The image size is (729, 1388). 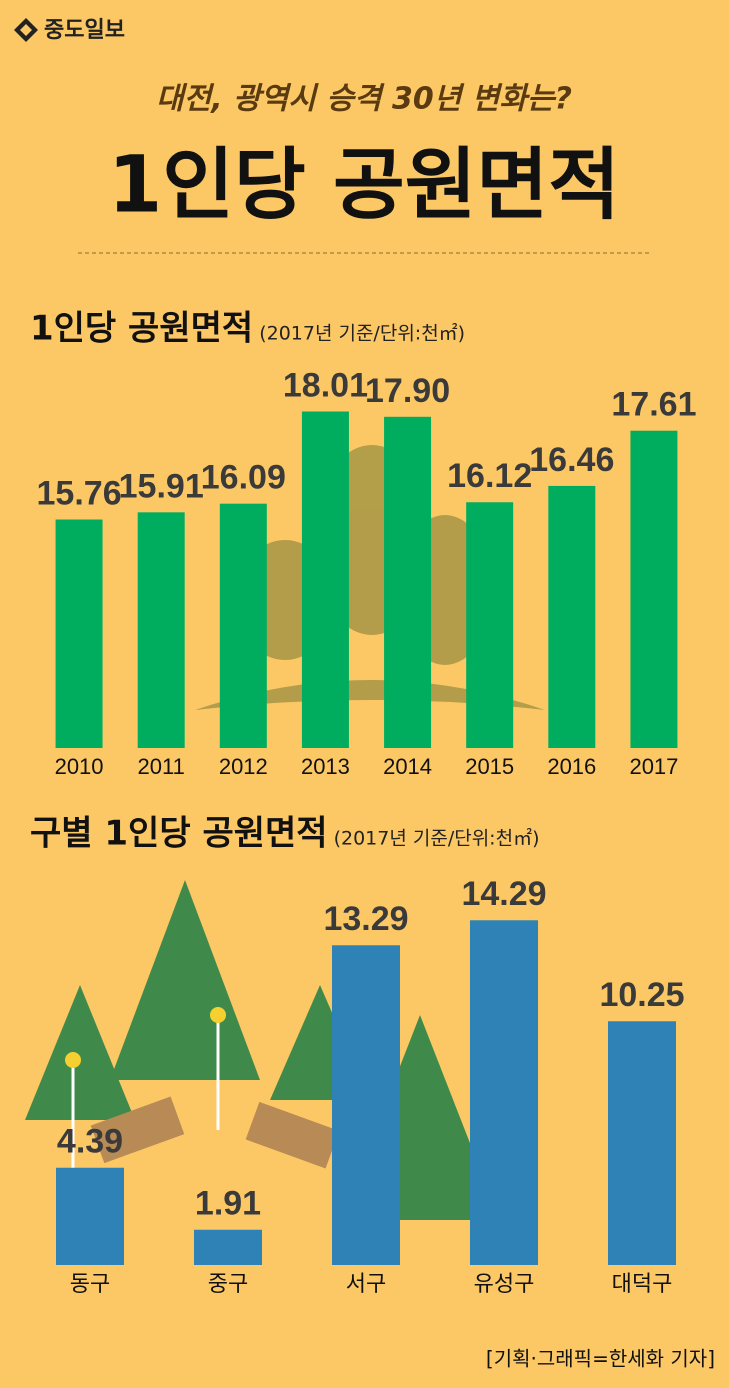 What do you see at coordinates (571, 460) in the screenshot?
I see `value-label: 16.46` at bounding box center [571, 460].